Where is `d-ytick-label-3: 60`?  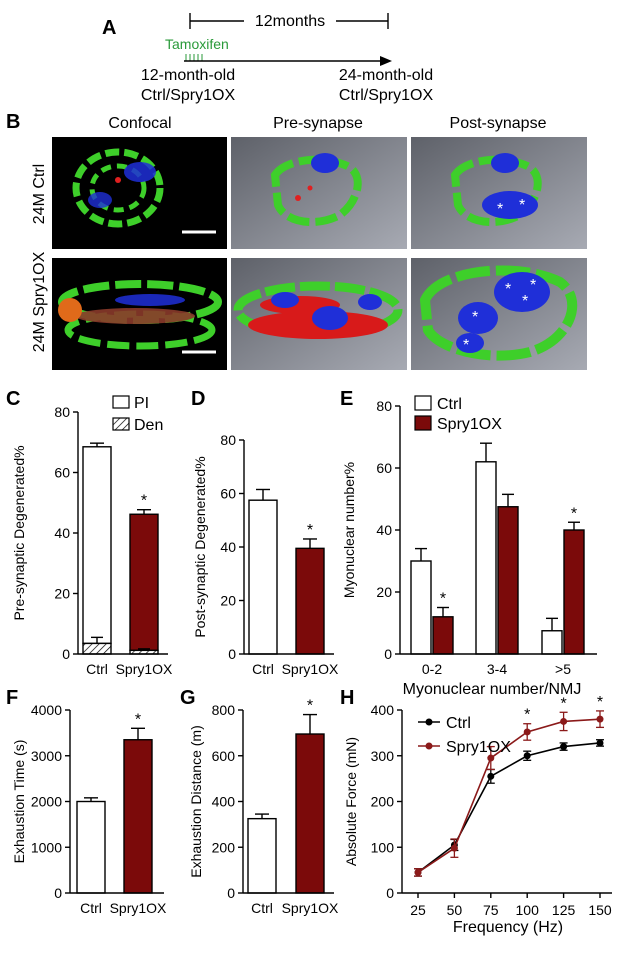
d-ytick-label-3: 60 is located at coordinates (228, 494).